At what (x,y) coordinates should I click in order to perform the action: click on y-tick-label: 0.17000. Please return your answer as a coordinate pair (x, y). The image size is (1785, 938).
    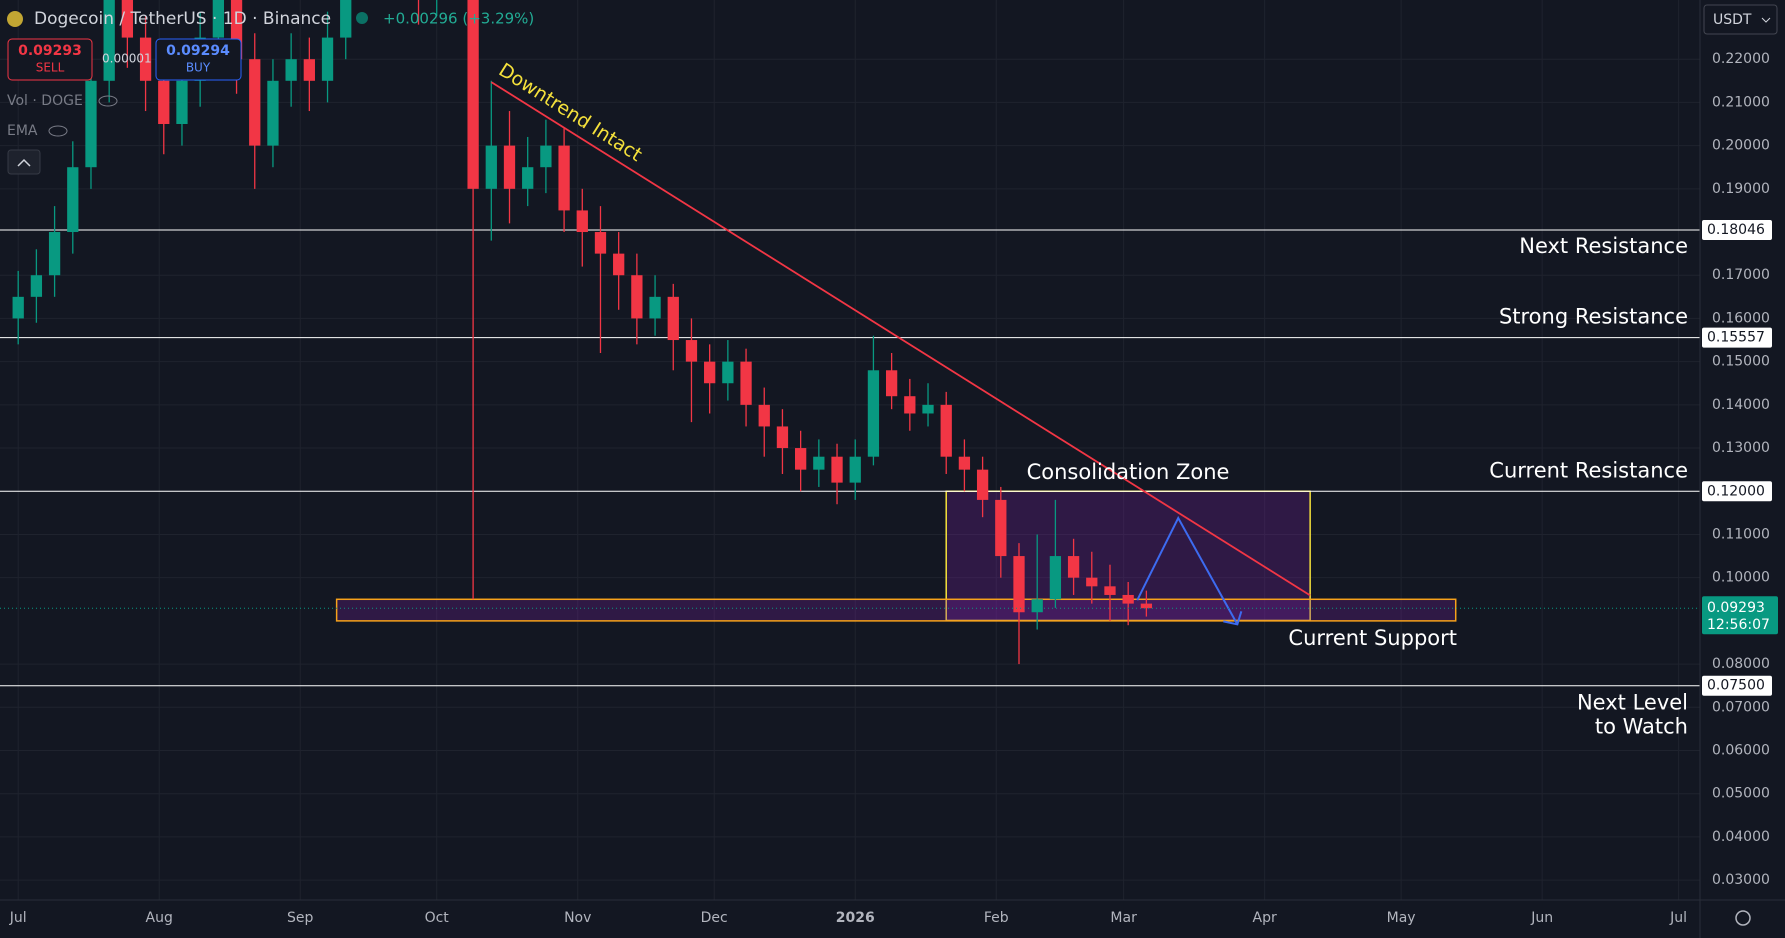
    Looking at the image, I should click on (1741, 275).